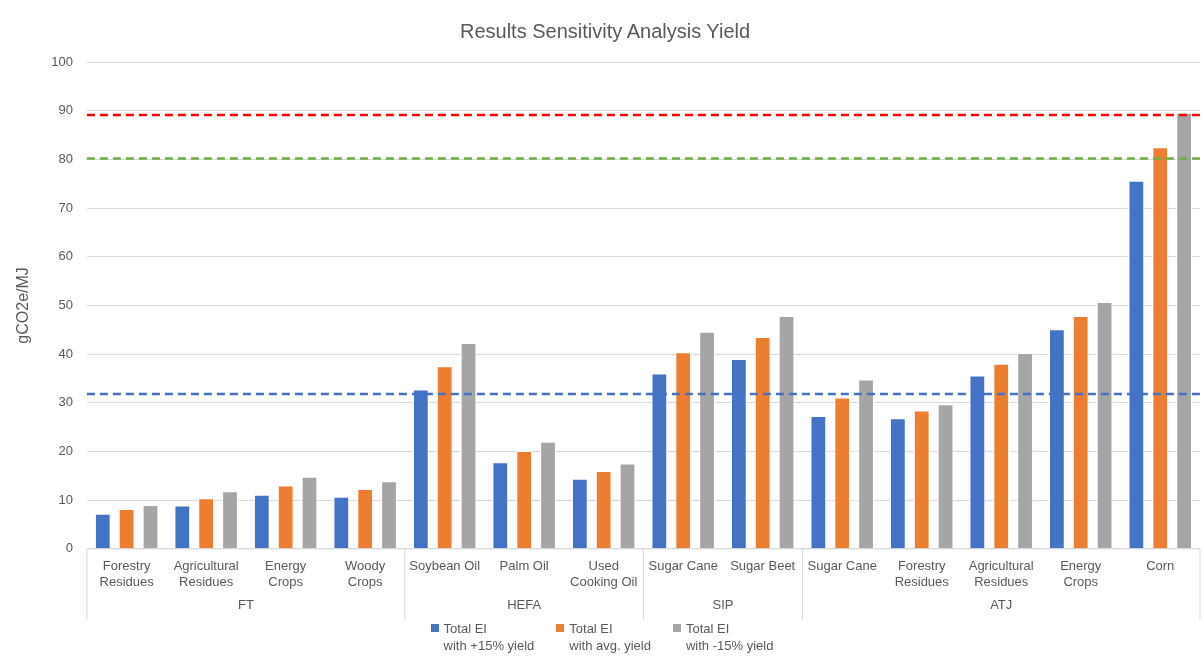  I want to click on y-tick-label: 0, so click(69, 548).